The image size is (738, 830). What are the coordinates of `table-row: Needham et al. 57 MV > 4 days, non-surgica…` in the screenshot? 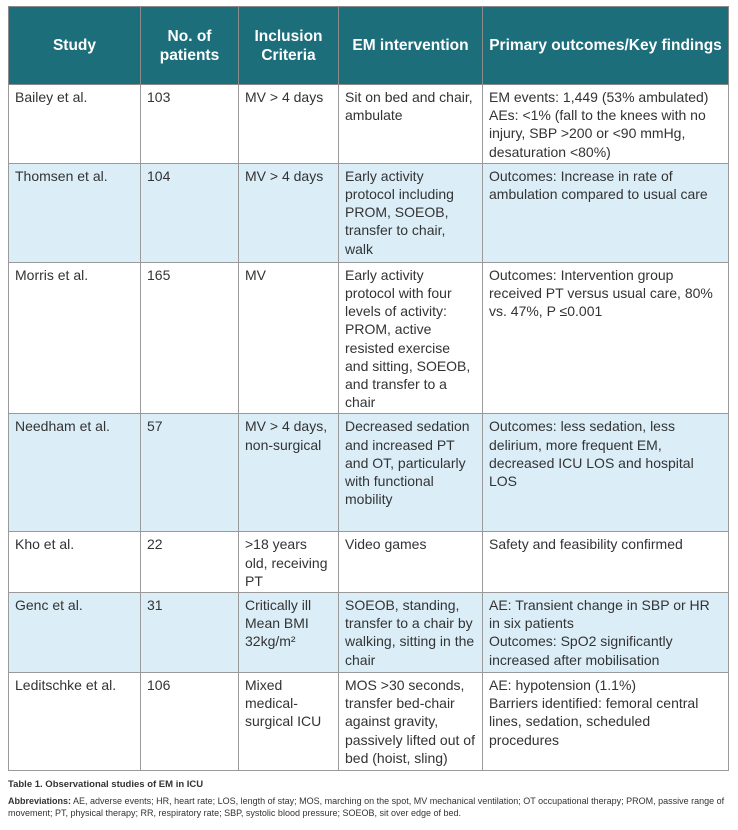 It's located at (368, 473).